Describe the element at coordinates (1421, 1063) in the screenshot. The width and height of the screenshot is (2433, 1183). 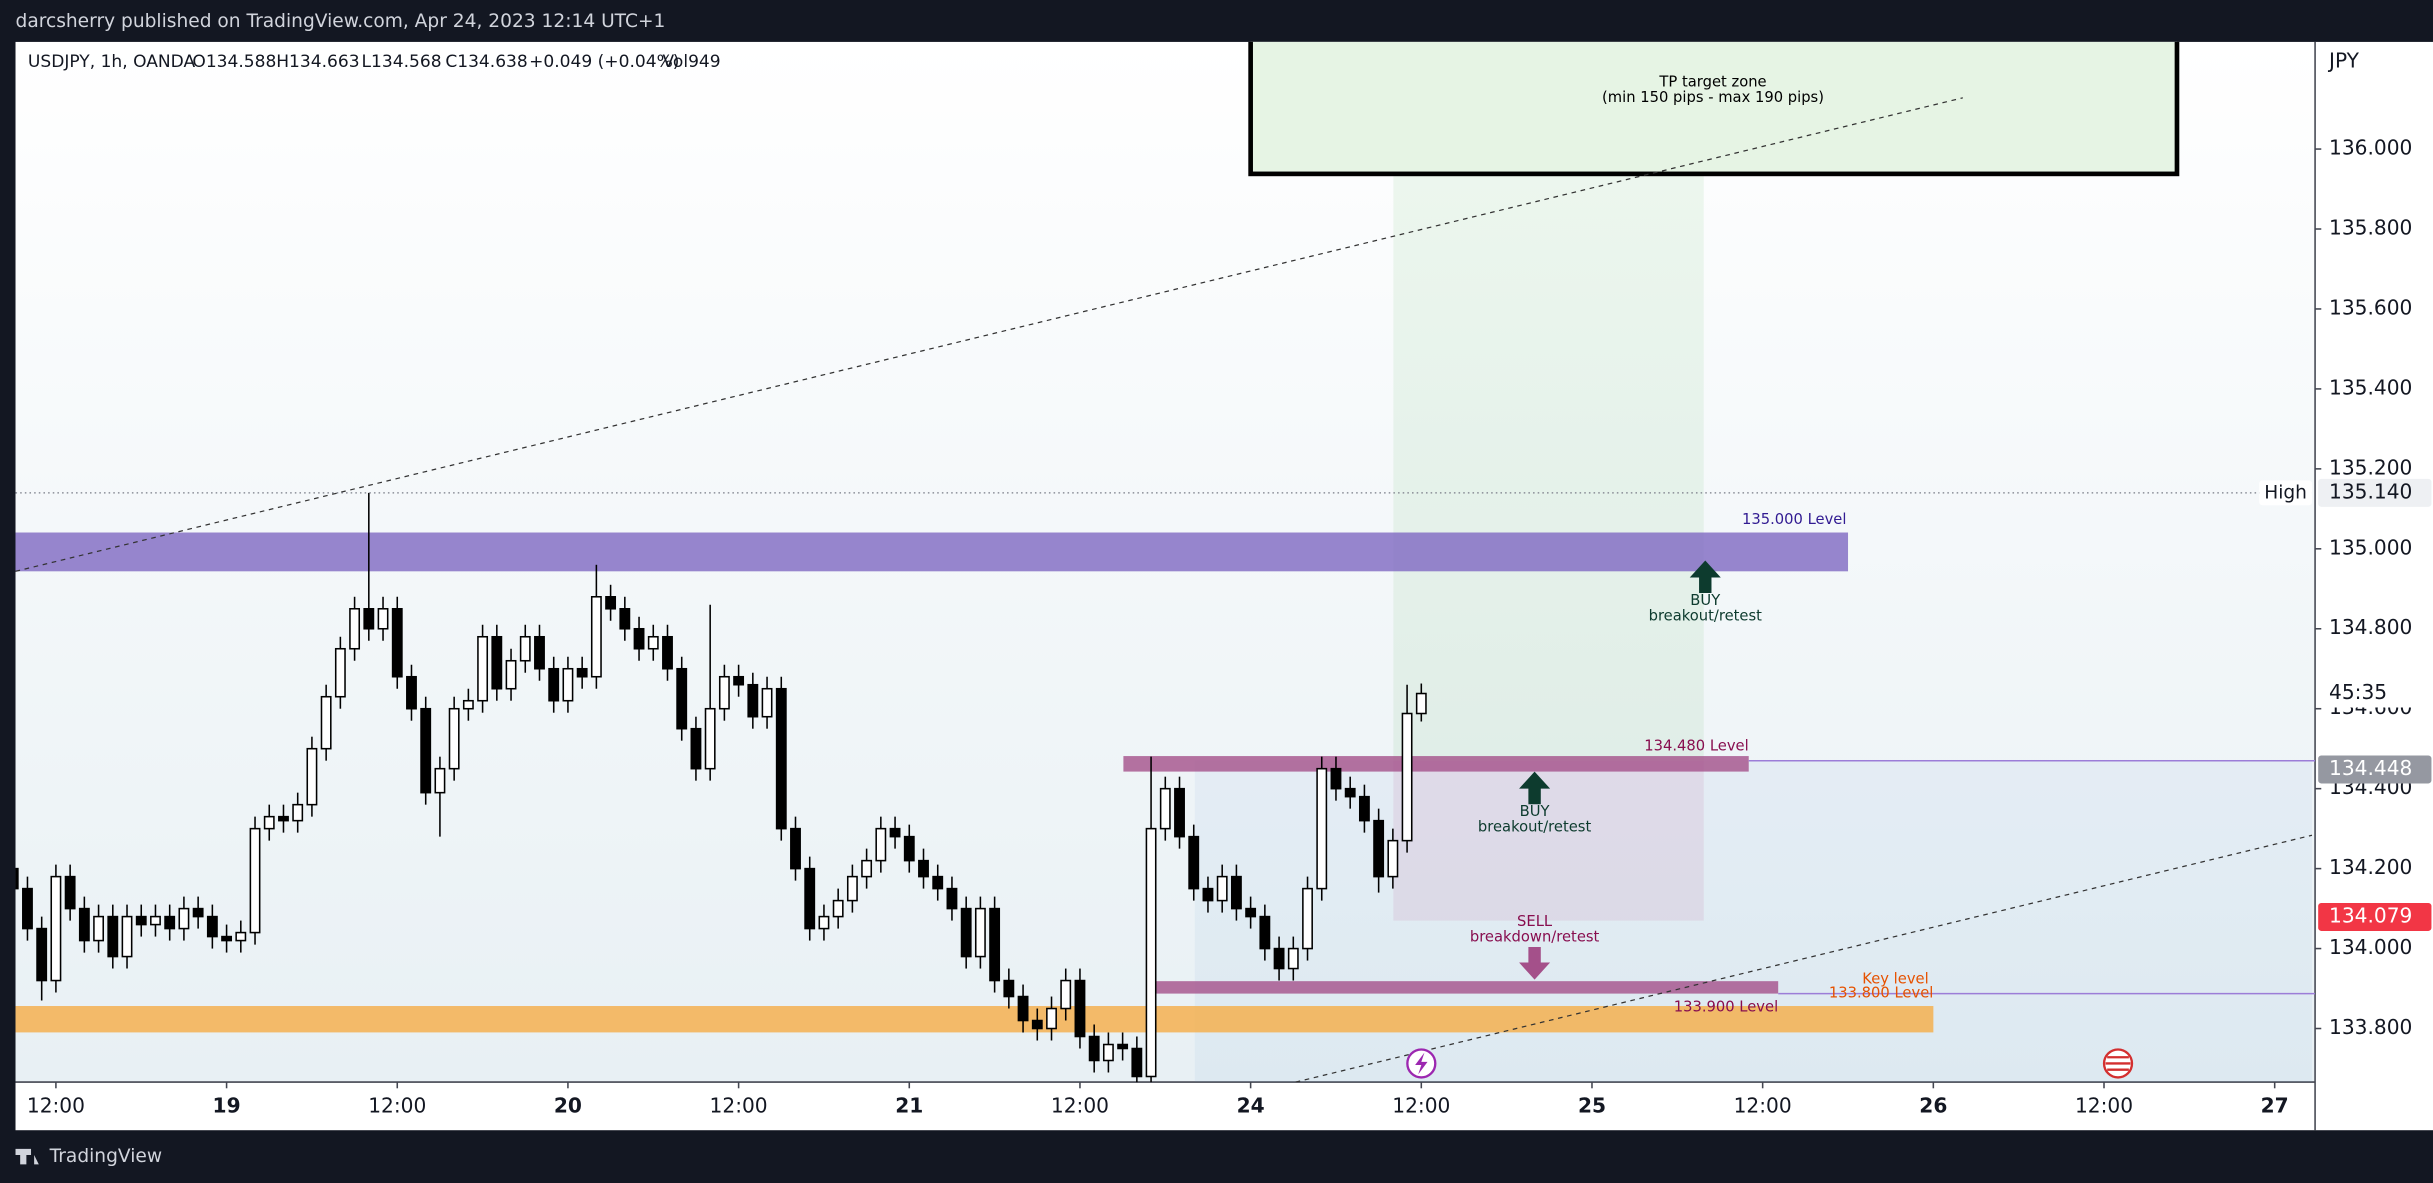
I see `event-icon` at that location.